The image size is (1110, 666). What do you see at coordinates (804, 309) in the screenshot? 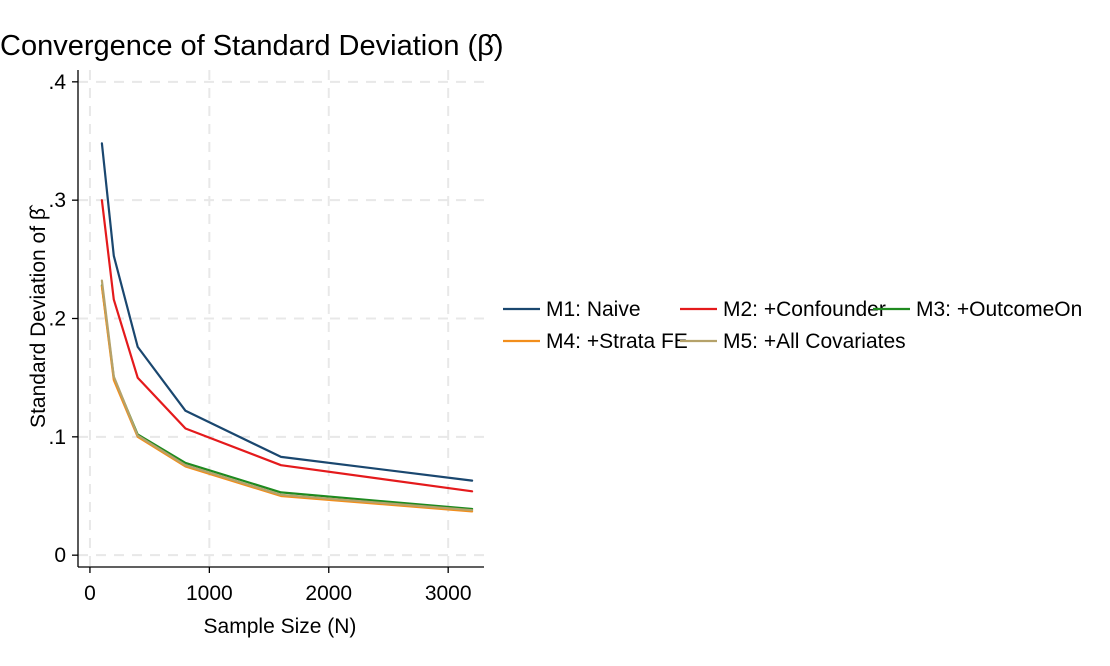
I see `legend-label-m2: M2: +Confounder` at bounding box center [804, 309].